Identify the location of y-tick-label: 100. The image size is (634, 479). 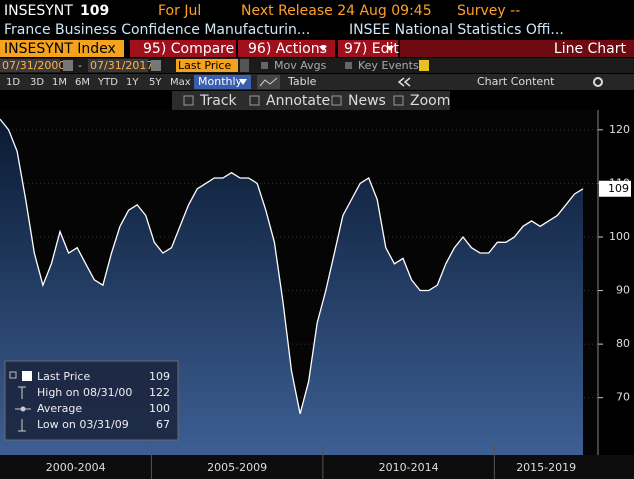
(619, 236).